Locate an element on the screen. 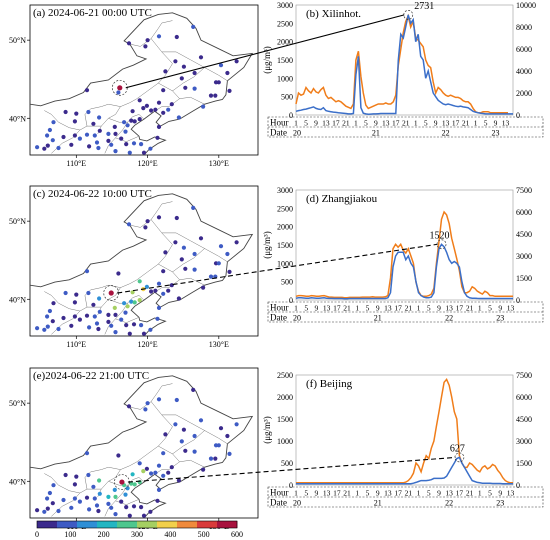  coastline is located at coordinates (155, 313).